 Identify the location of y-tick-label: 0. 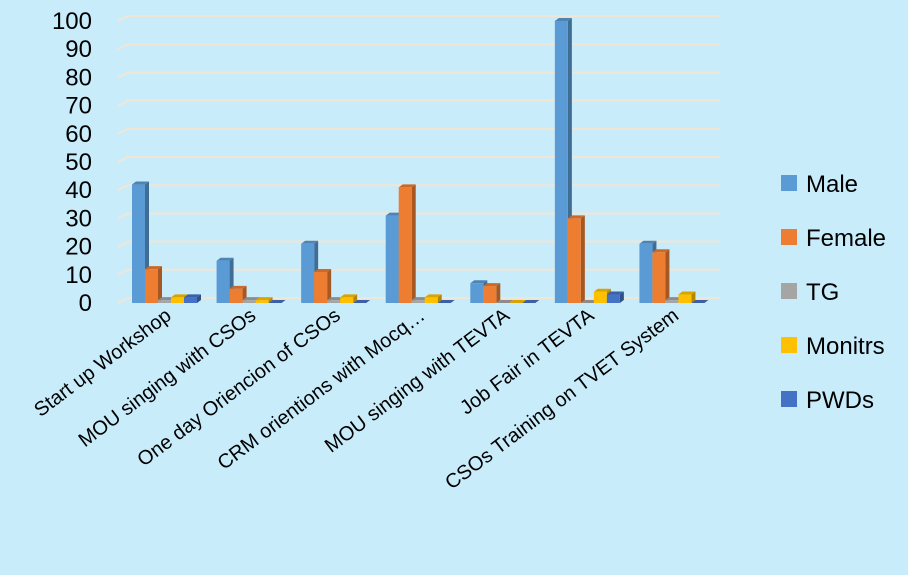
(85, 303).